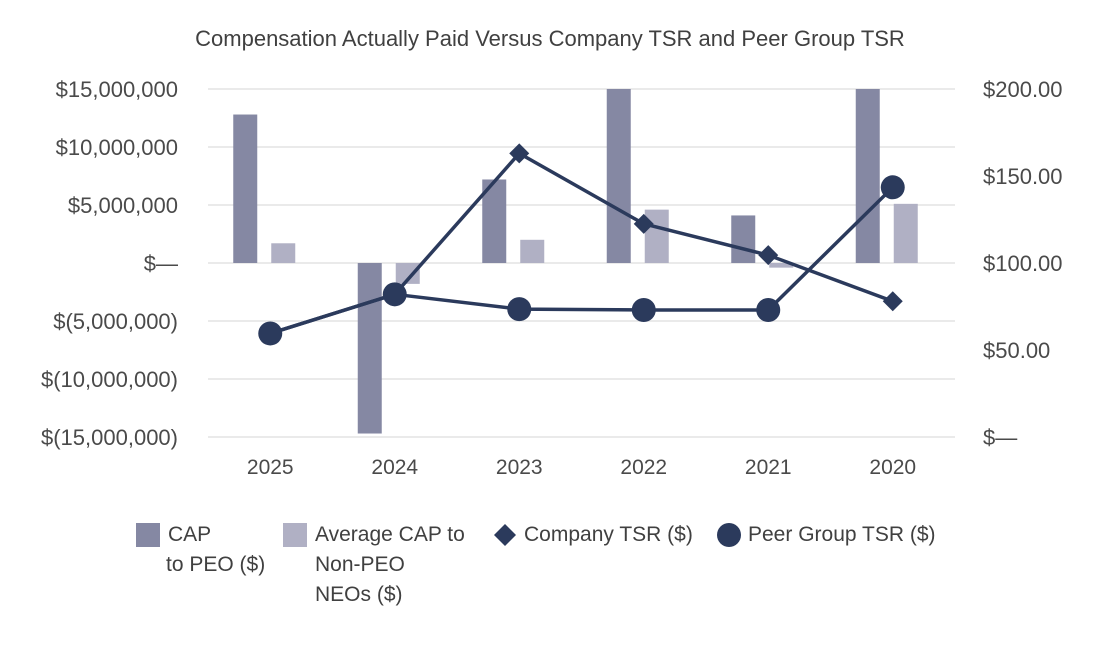 Image resolution: width=1100 pixels, height=650 pixels. Describe the element at coordinates (109, 437) in the screenshot. I see `y-left-tick-label: $(15,000,000)` at that location.